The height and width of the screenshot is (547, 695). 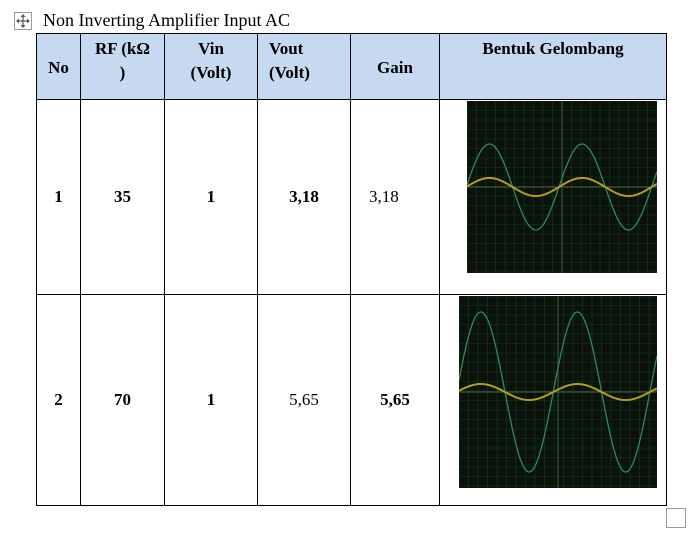 What do you see at coordinates (58, 66) in the screenshot?
I see `header-no: No` at bounding box center [58, 66].